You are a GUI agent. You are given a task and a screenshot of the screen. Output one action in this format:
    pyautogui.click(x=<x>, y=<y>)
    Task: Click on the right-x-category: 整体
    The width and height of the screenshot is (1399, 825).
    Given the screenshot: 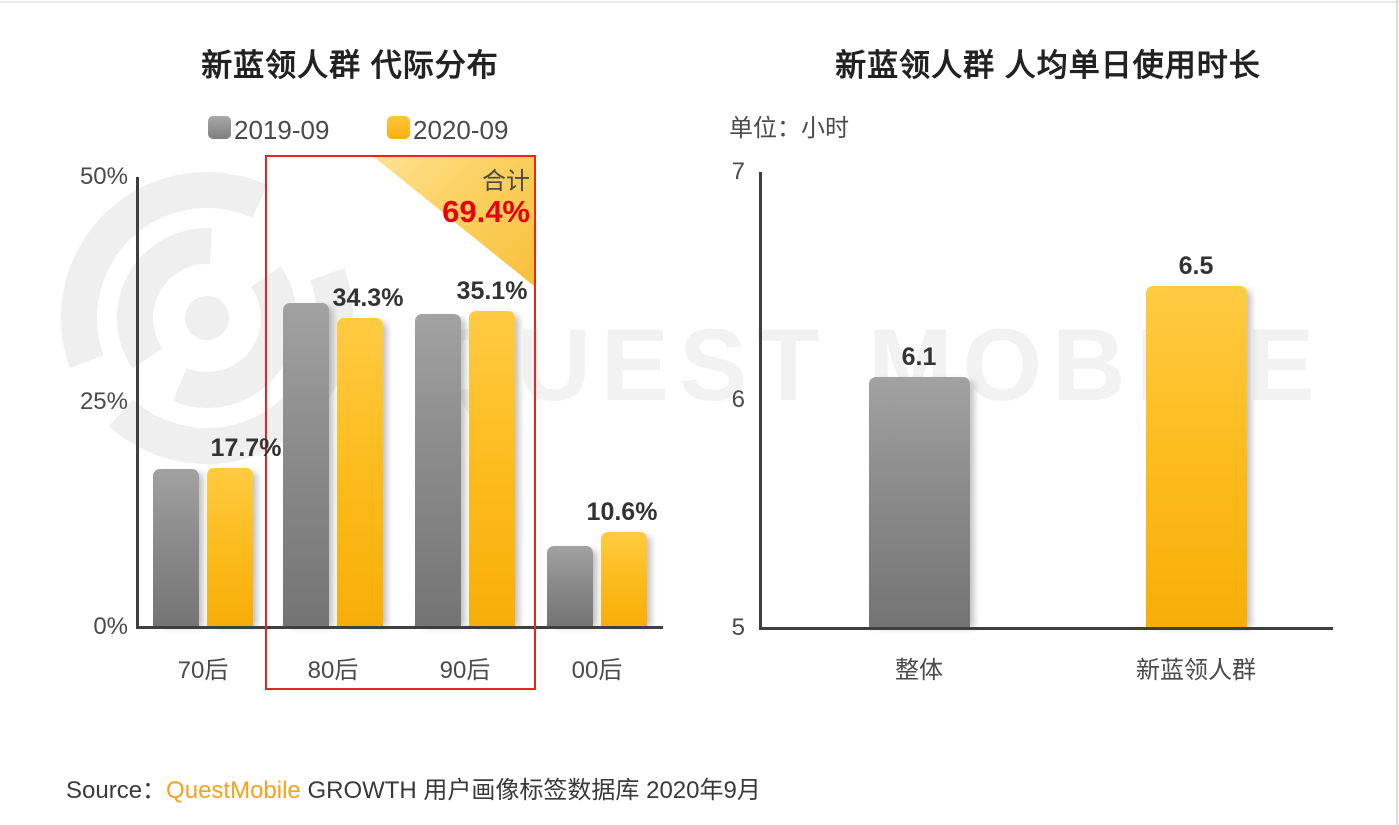 What is the action you would take?
    pyautogui.click(x=919, y=670)
    